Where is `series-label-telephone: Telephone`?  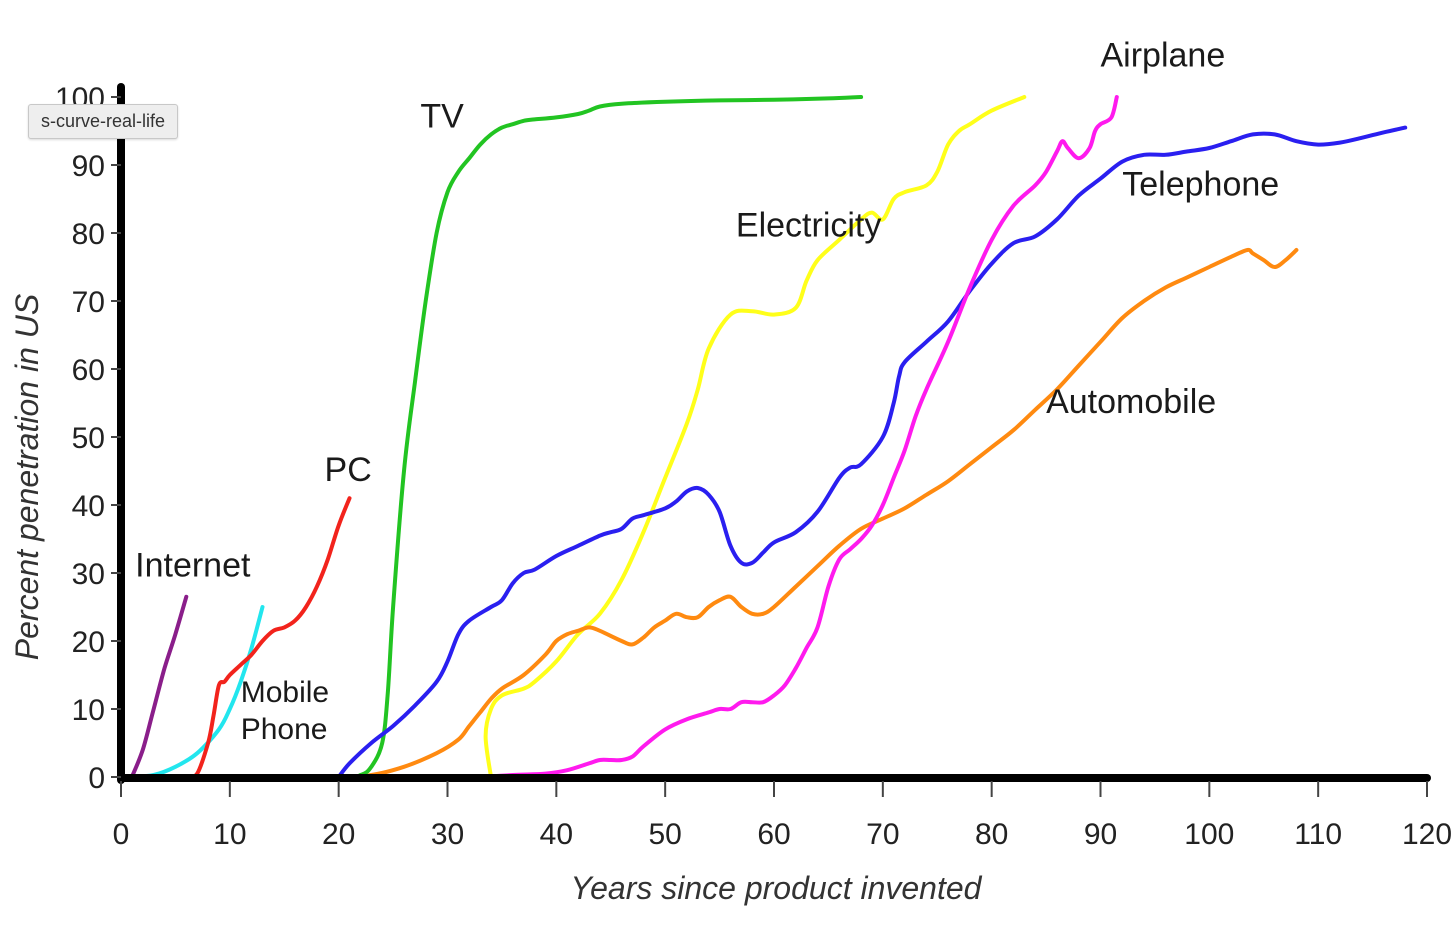
series-label-telephone: Telephone is located at coordinates (1200, 185).